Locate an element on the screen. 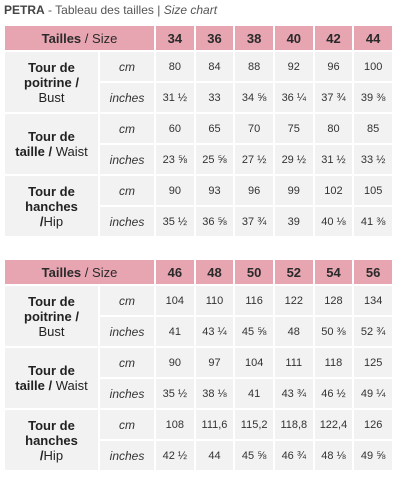 The image size is (409, 480). measurement-cell: 80 is located at coordinates (333, 128).